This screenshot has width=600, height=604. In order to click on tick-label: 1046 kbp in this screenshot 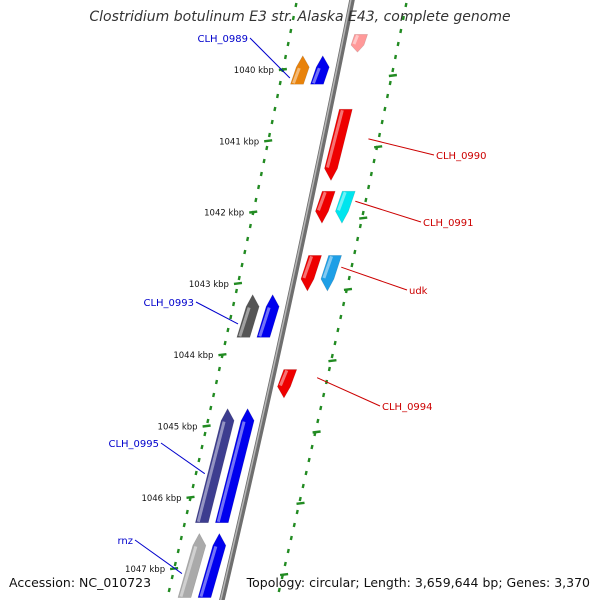, I will do `click(161, 499)`.